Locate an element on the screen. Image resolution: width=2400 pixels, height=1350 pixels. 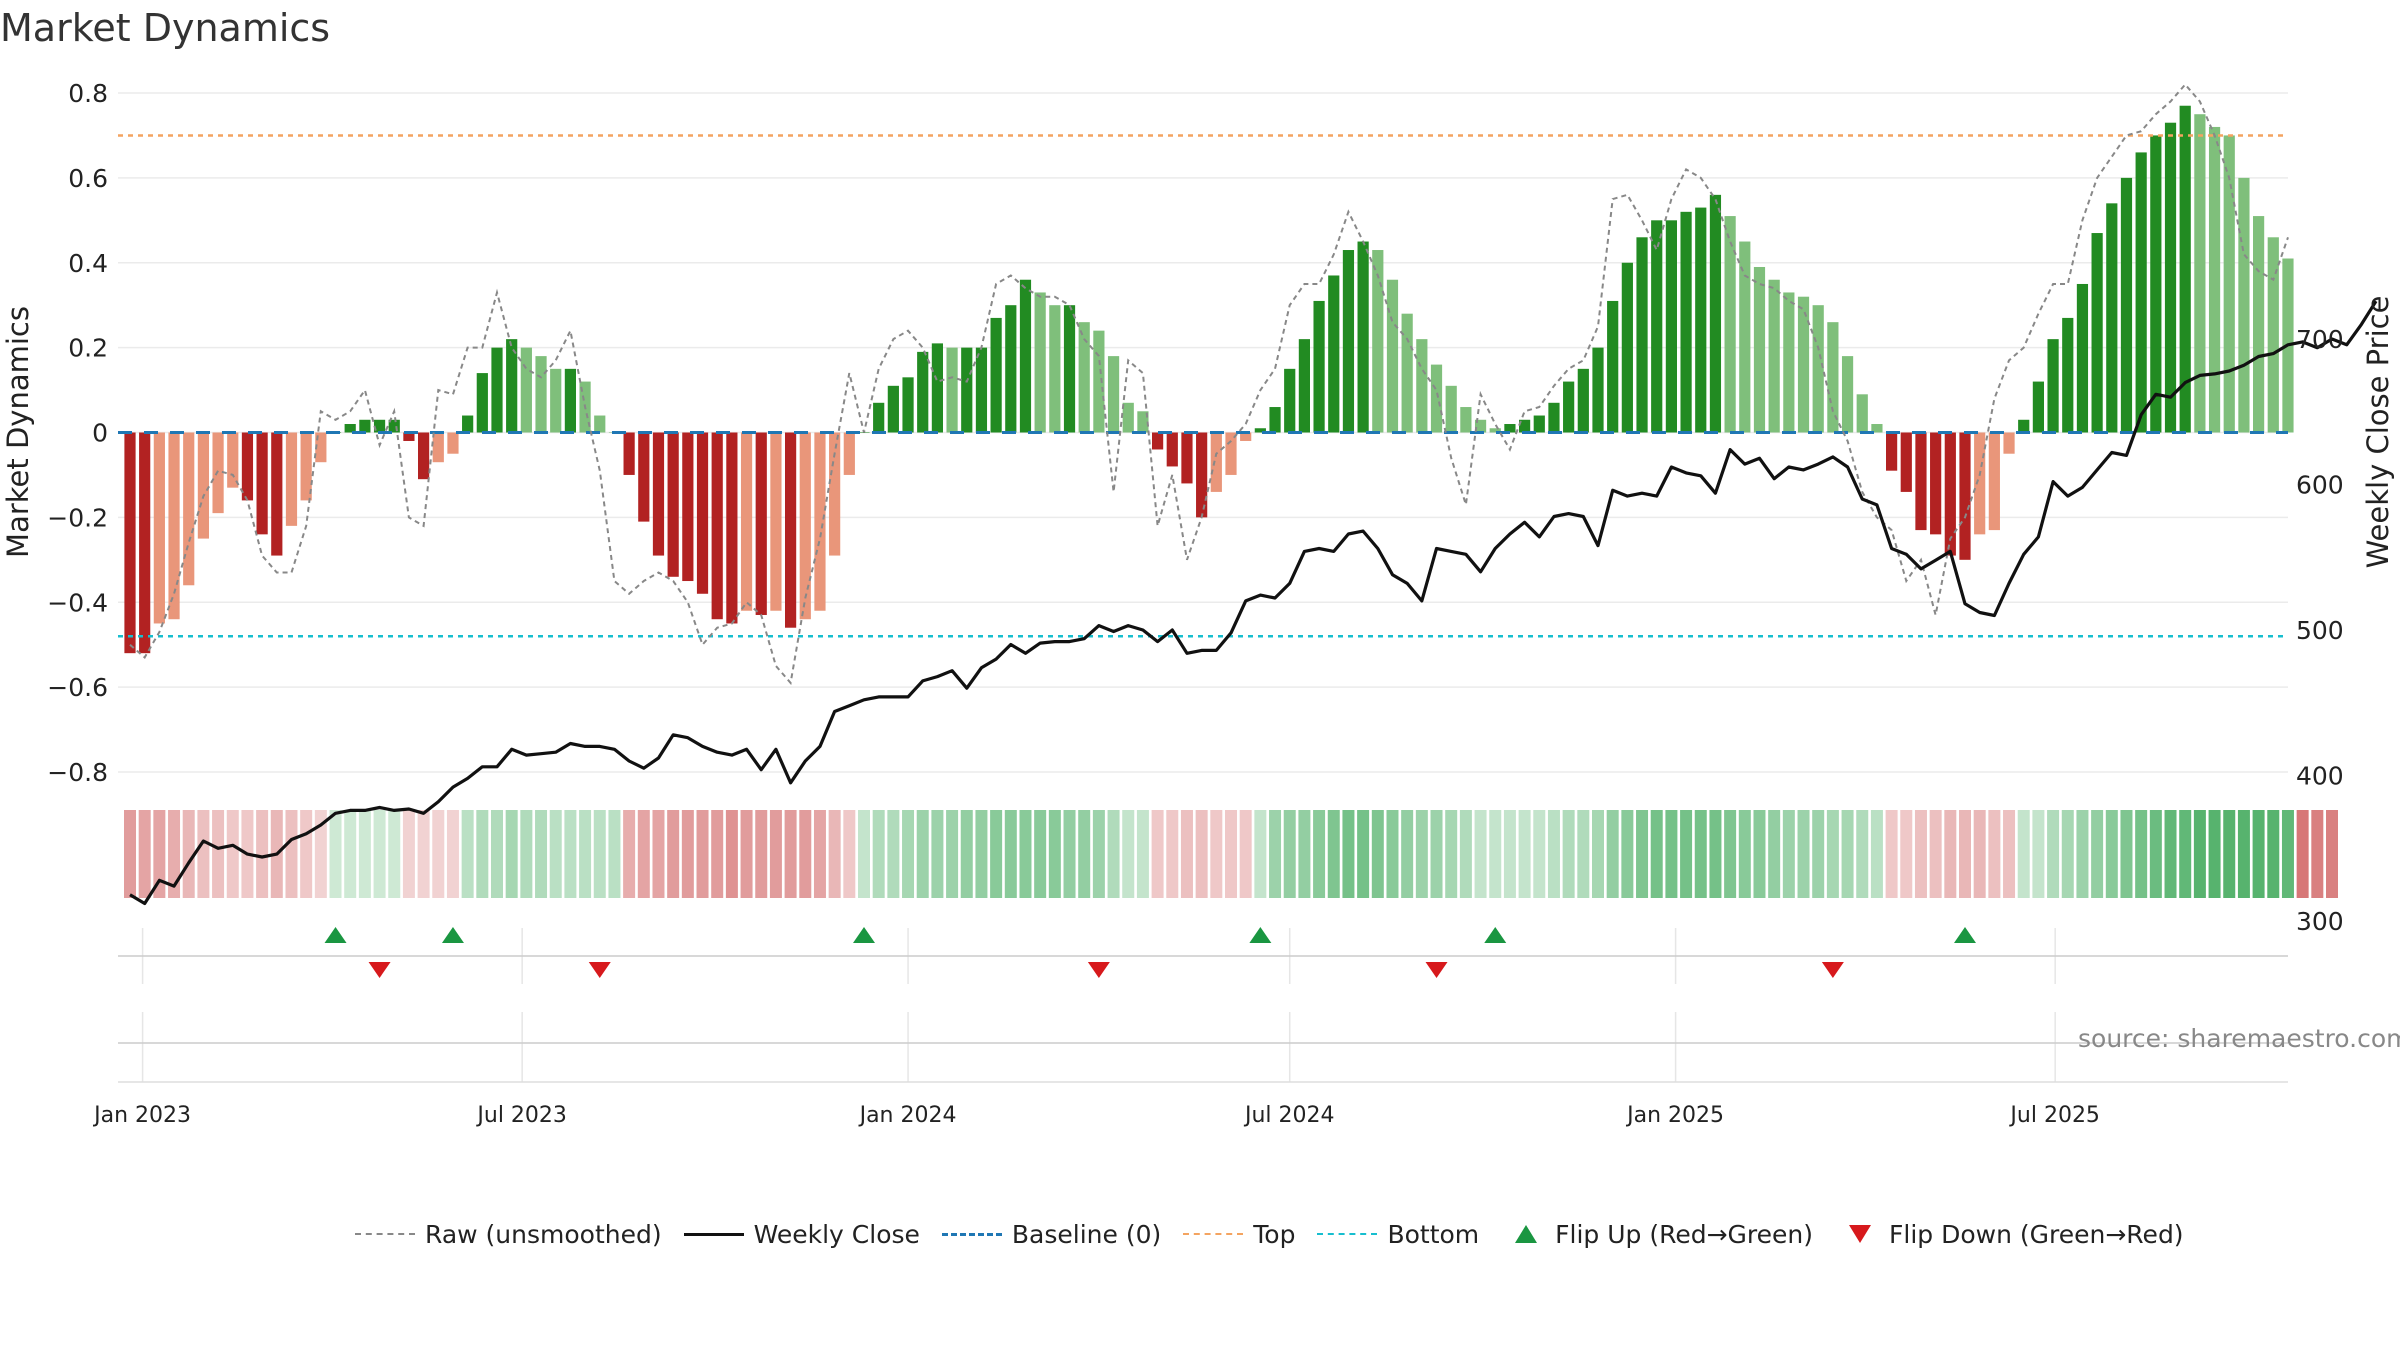
legend-item-top: Top is located at coordinates (1239, 1234).